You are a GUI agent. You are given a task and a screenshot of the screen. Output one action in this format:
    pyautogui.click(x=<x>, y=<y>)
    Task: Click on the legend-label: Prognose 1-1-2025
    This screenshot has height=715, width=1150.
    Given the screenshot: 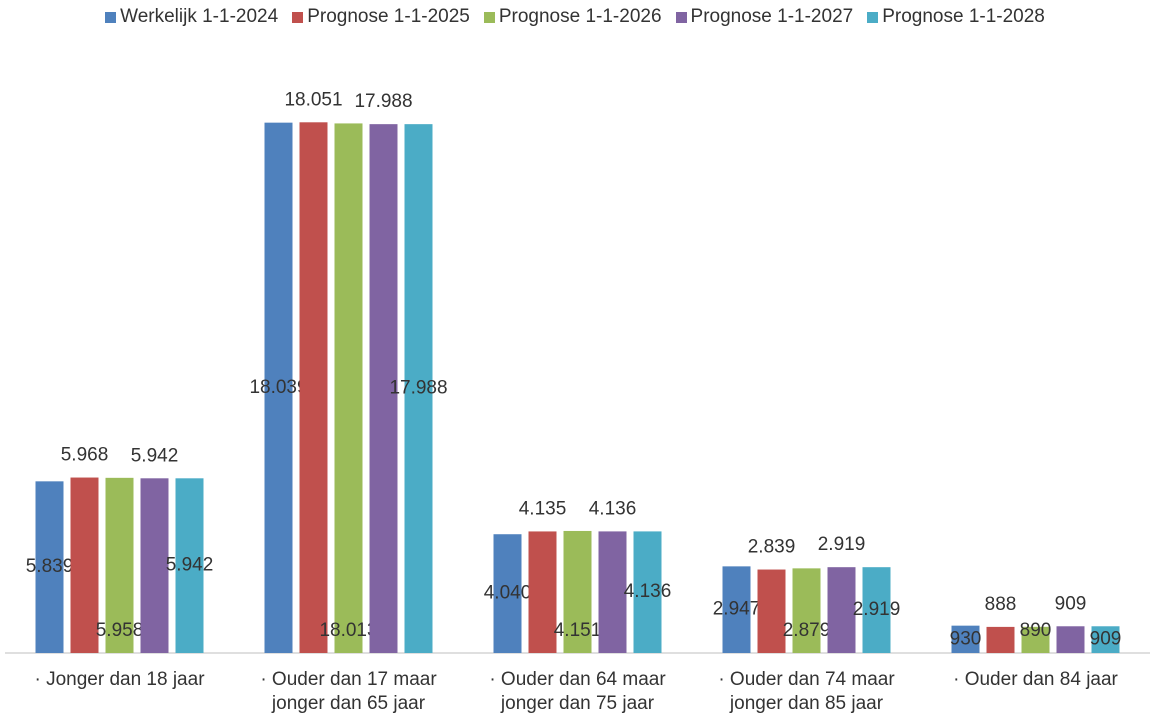 What is the action you would take?
    pyautogui.click(x=388, y=16)
    